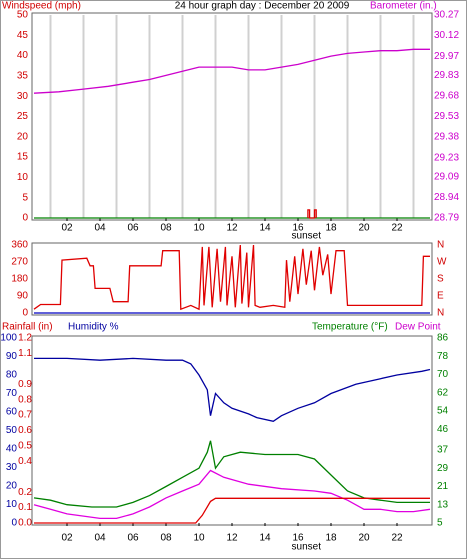 This screenshot has width=467, height=559. I want to click on y2-tick-label: 78, so click(443, 356).